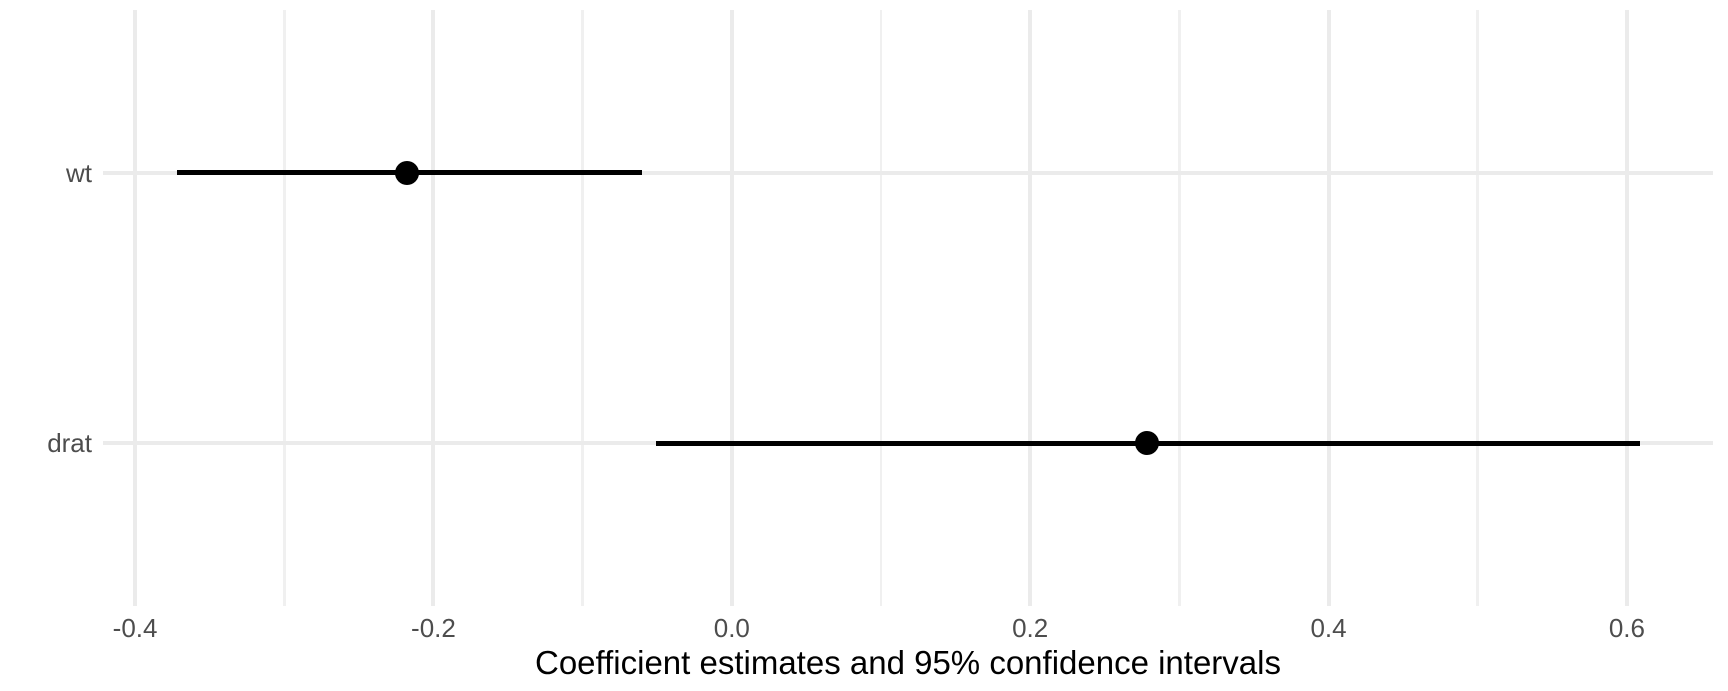  Describe the element at coordinates (731, 628) in the screenshot. I see `x-axis-tick-label: 0.0` at that location.